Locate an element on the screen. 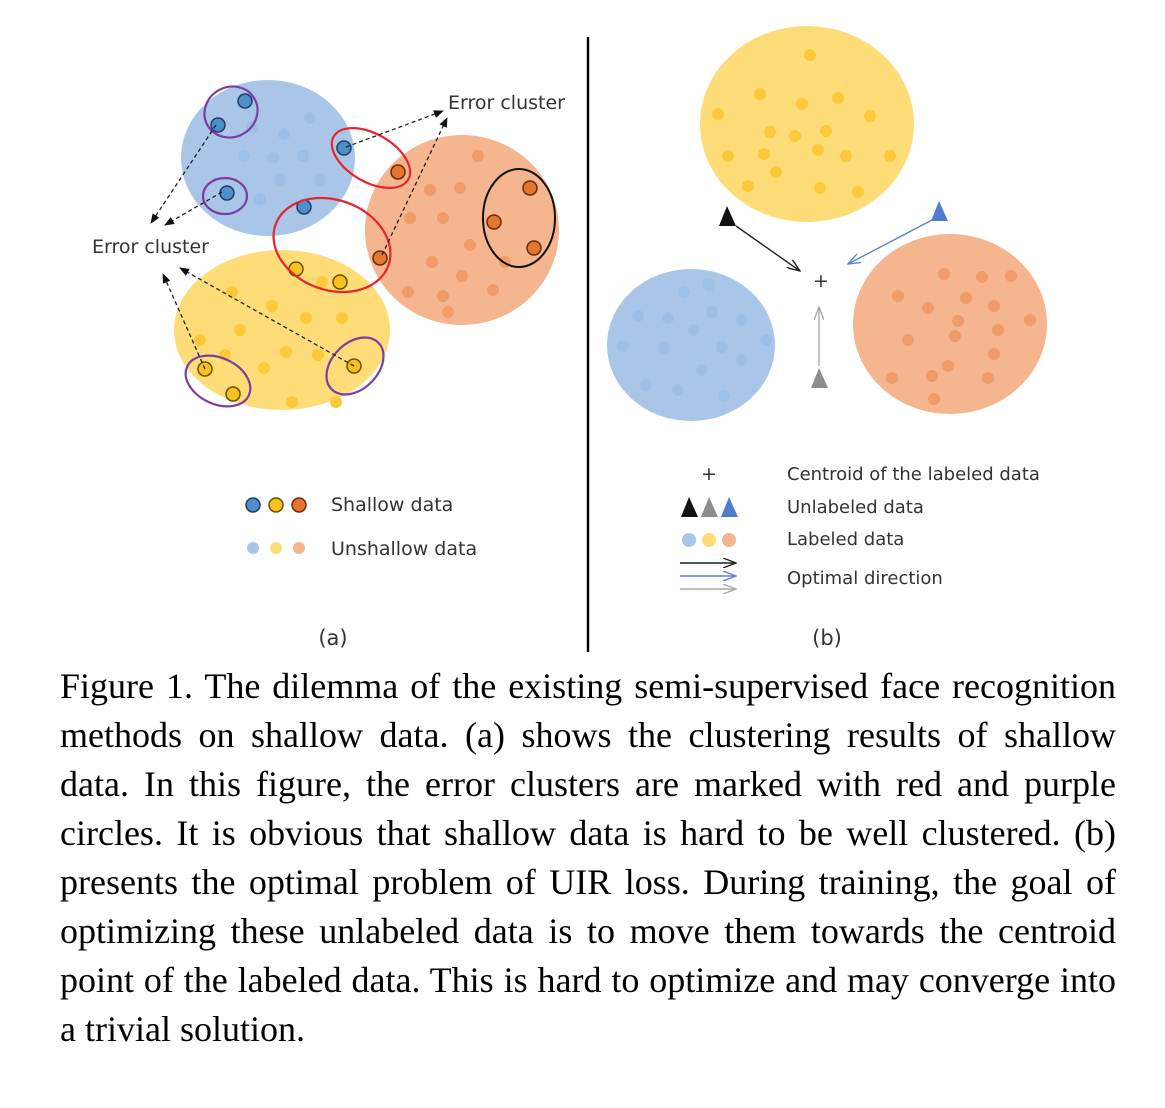 This screenshot has width=1165, height=1108. orange-unshallow-points is located at coordinates (456, 234).